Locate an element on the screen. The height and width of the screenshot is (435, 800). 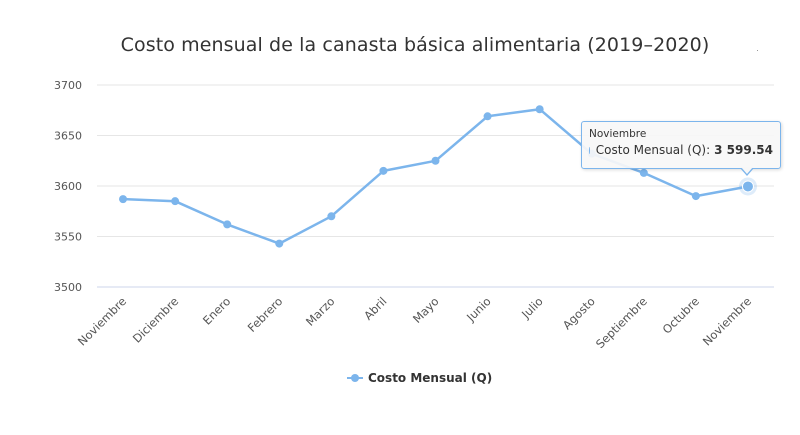
x-tick-label: Julio is located at coordinates (532, 308).